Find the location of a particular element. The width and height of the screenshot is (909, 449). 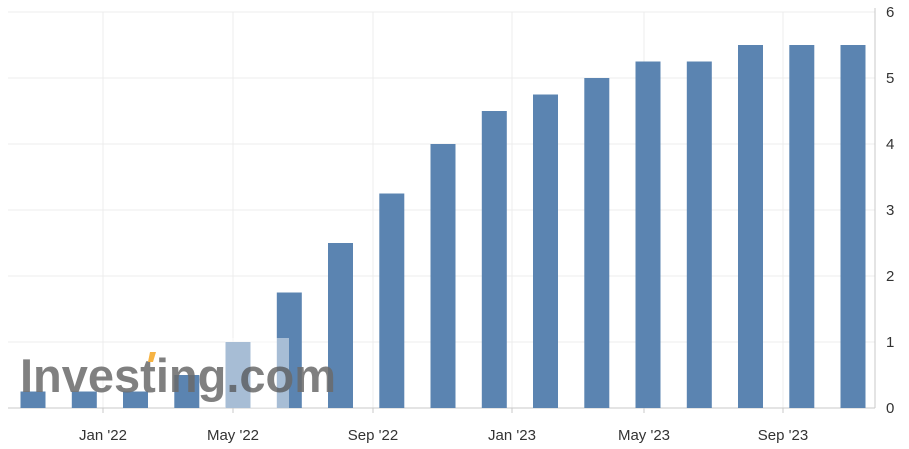

x-tick-label-2: Sep '22 is located at coordinates (373, 435).